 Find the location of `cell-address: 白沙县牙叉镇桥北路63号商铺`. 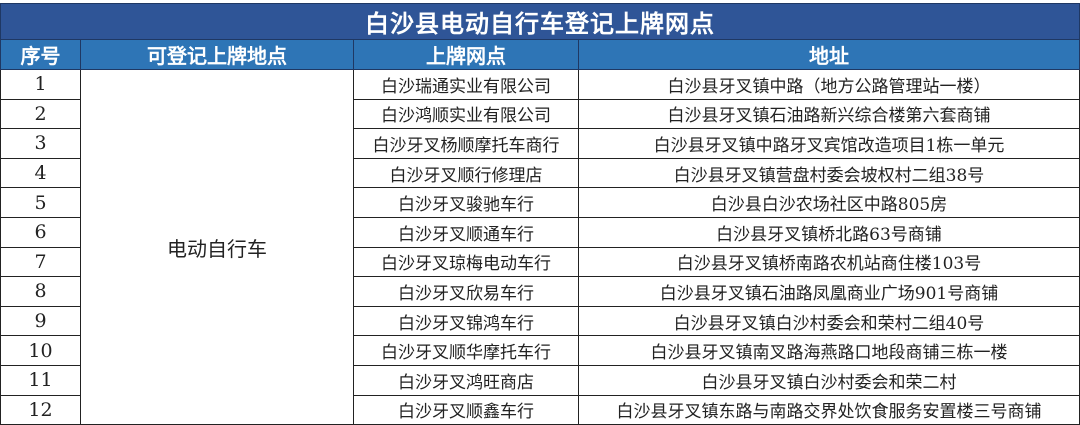

cell-address: 白沙县牙叉镇桥北路63号商铺 is located at coordinates (829, 232).